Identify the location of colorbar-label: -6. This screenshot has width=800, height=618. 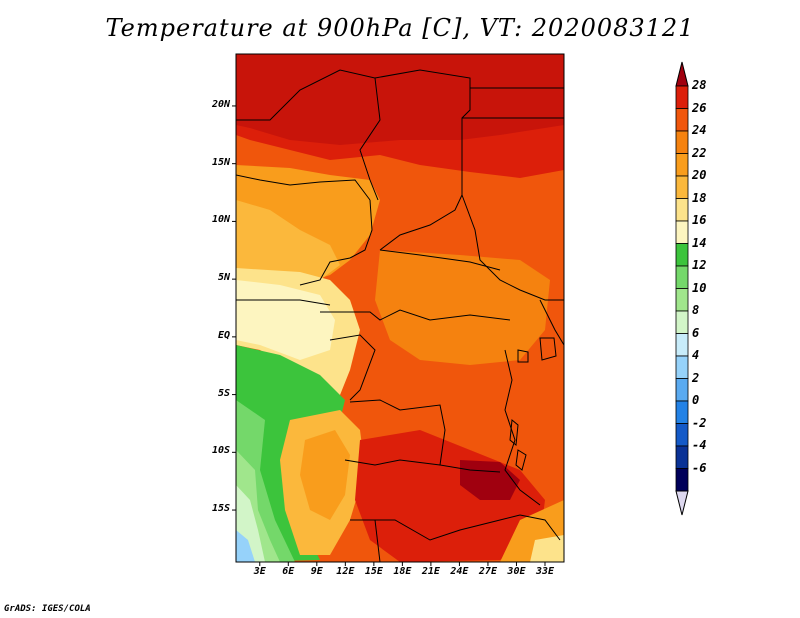
(699, 467).